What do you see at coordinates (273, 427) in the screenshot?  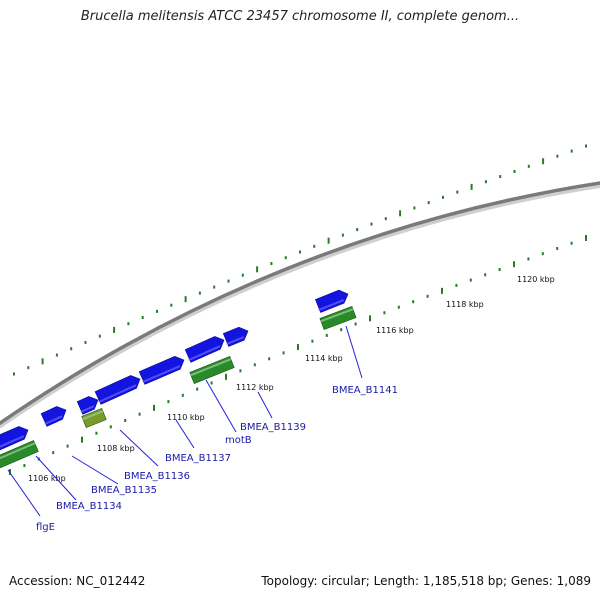 I see `gene-label: BMEA_B1139` at bounding box center [273, 427].